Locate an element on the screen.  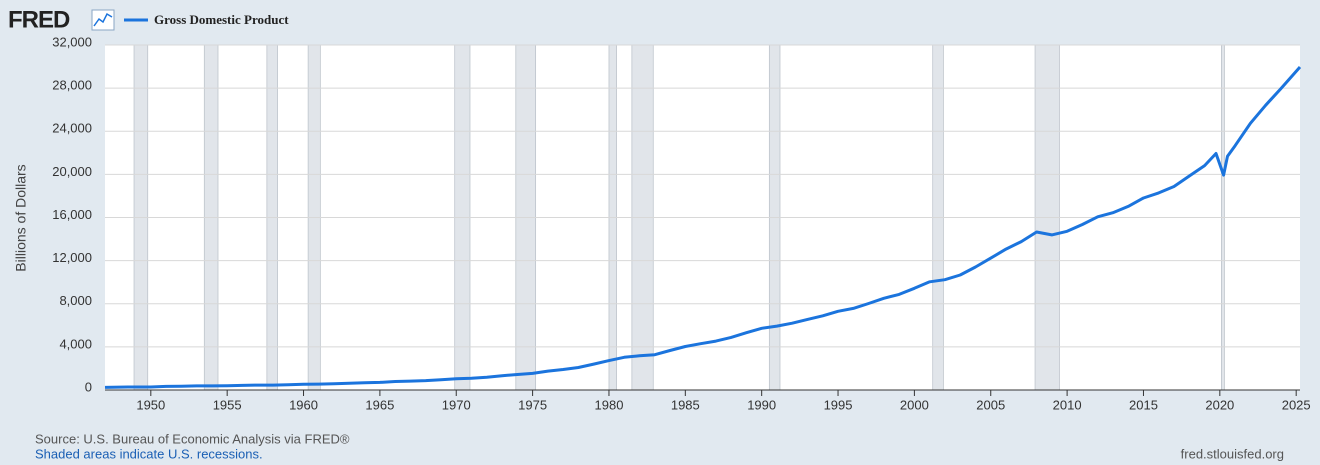
logo-icon is located at coordinates (103, 20).